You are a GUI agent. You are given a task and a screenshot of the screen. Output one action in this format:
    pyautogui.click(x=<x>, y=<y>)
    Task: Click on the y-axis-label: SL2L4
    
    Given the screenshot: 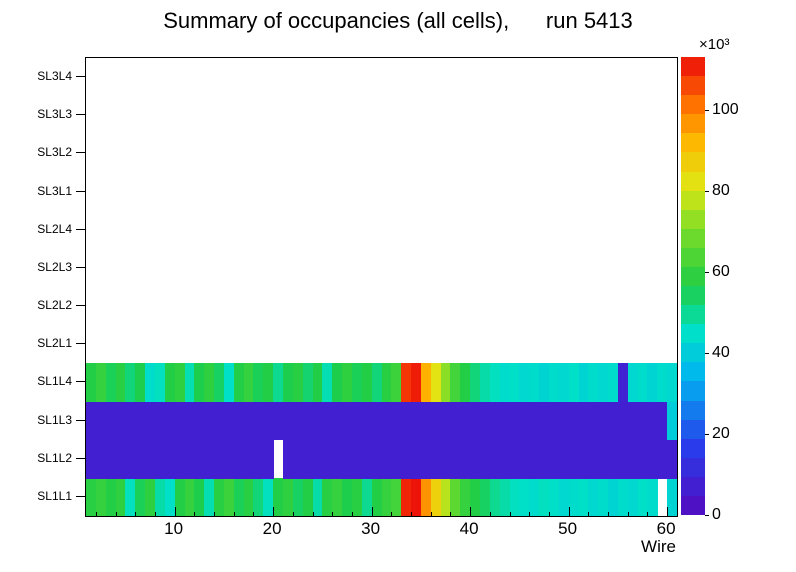 What is the action you would take?
    pyautogui.click(x=54, y=228)
    